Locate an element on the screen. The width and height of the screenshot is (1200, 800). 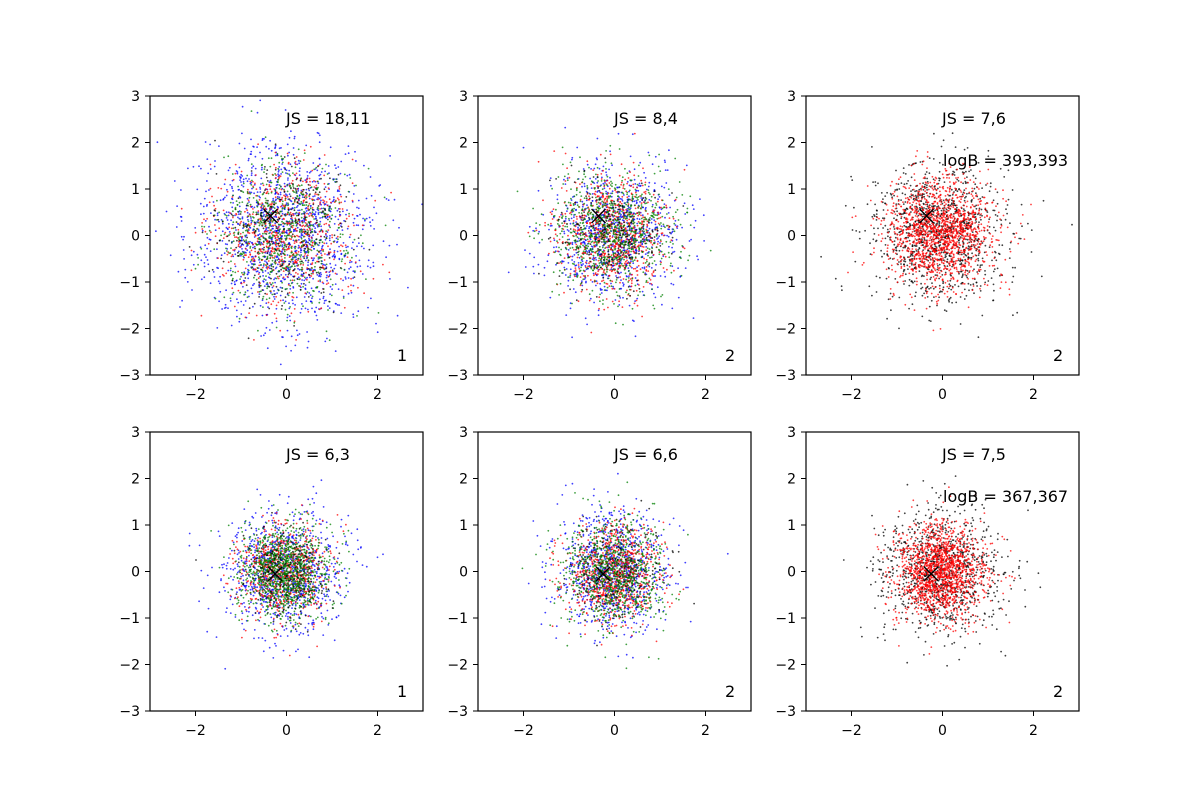
y-tick-label: 3 is located at coordinates (135, 97).